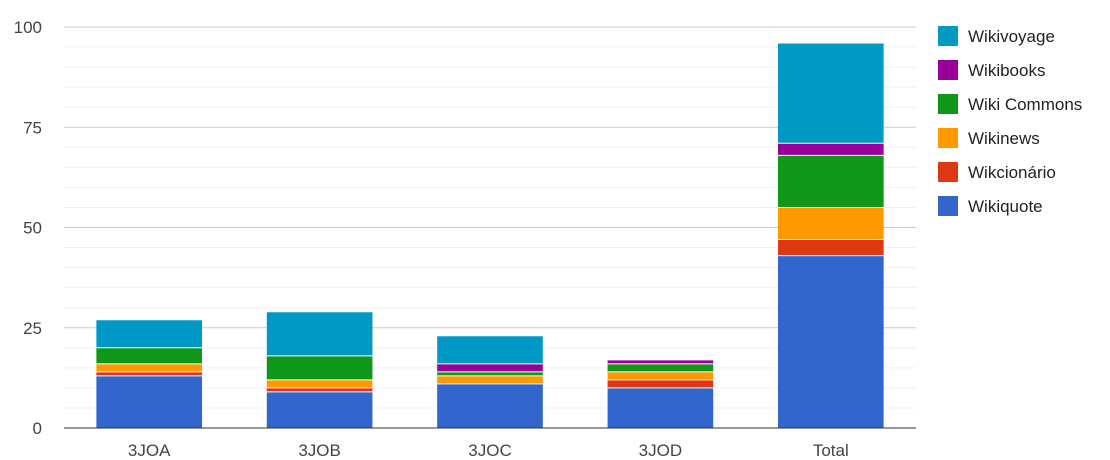 The width and height of the screenshot is (1110, 460). Describe the element at coordinates (1025, 104) in the screenshot. I see `legend-label: Wiki Commons` at that location.